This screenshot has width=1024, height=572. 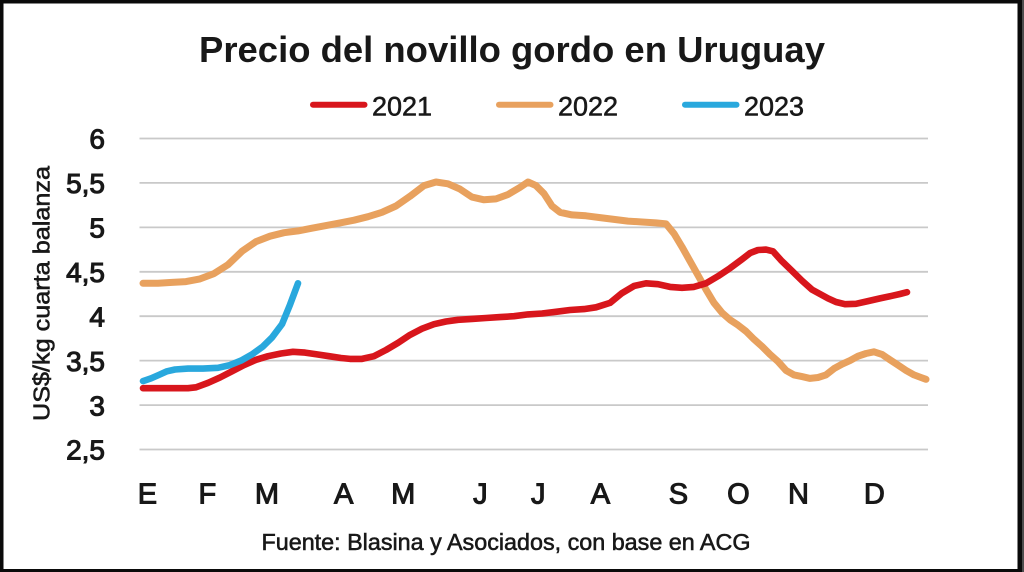 What do you see at coordinates (678, 495) in the screenshot?
I see `svg-text: S` at bounding box center [678, 495].